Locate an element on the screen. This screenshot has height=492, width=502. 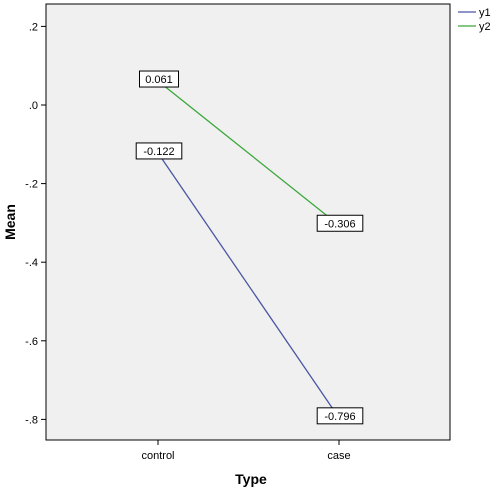
y-tick-label: -.6 is located at coordinates (31, 342).